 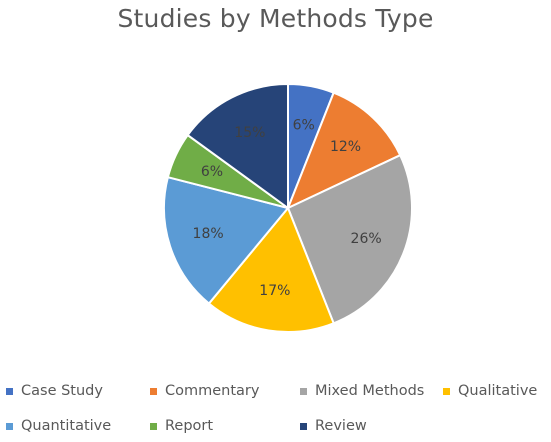 I want to click on pie-slice-quantitative, so click(x=226, y=240).